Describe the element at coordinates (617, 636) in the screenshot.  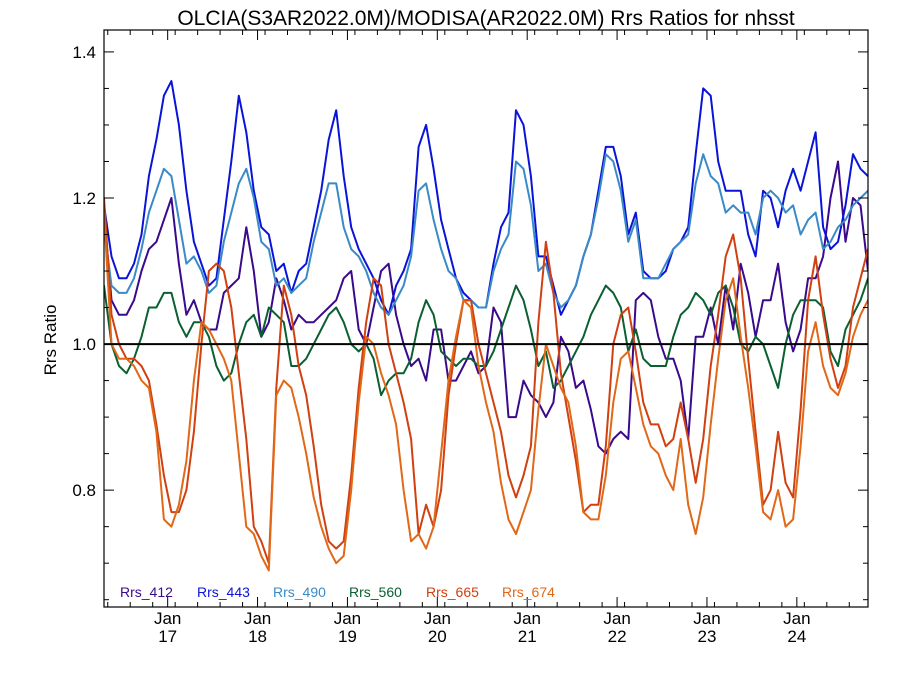
I see `x-tick-label-year: 22` at that location.